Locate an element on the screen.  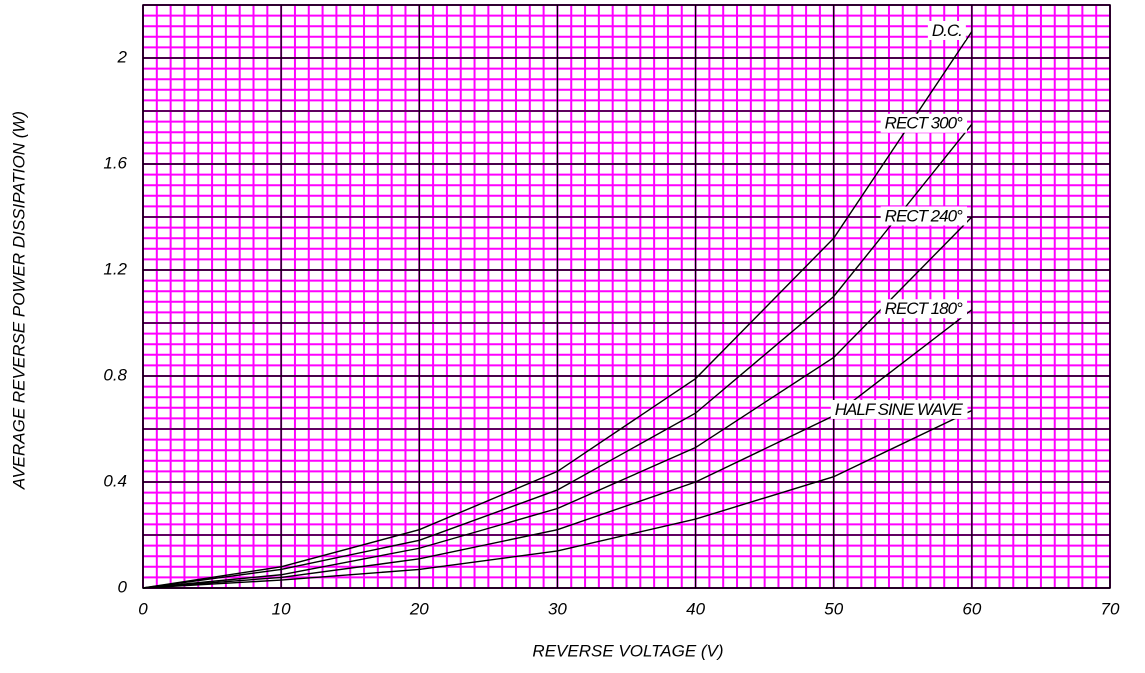
x-tick-label: 0 is located at coordinates (143, 608).